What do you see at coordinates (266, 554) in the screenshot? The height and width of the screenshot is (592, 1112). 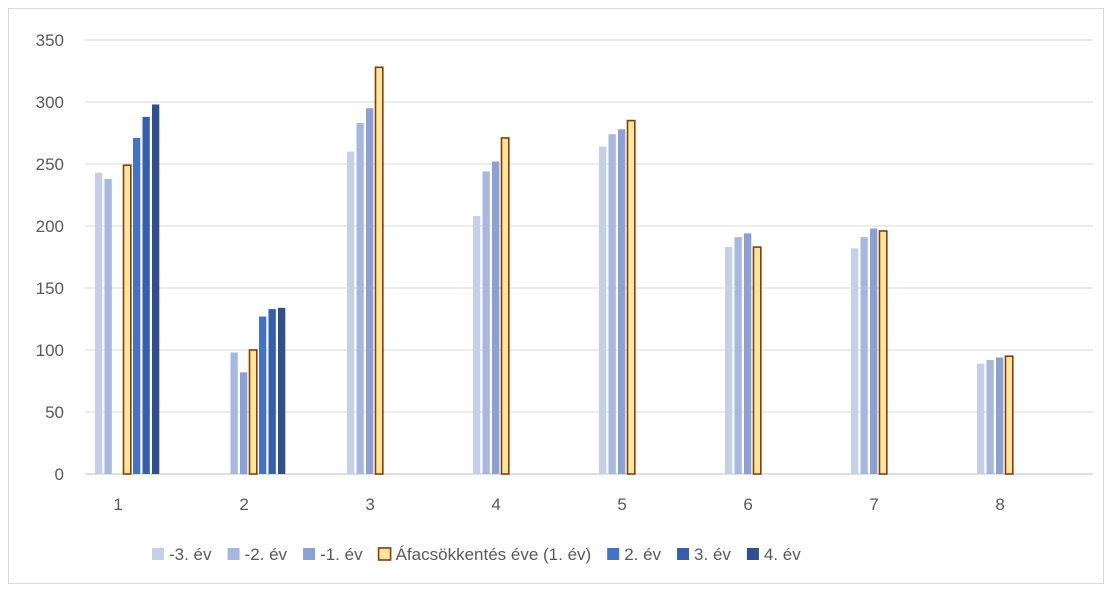 I see `legend-label: -2. év` at bounding box center [266, 554].